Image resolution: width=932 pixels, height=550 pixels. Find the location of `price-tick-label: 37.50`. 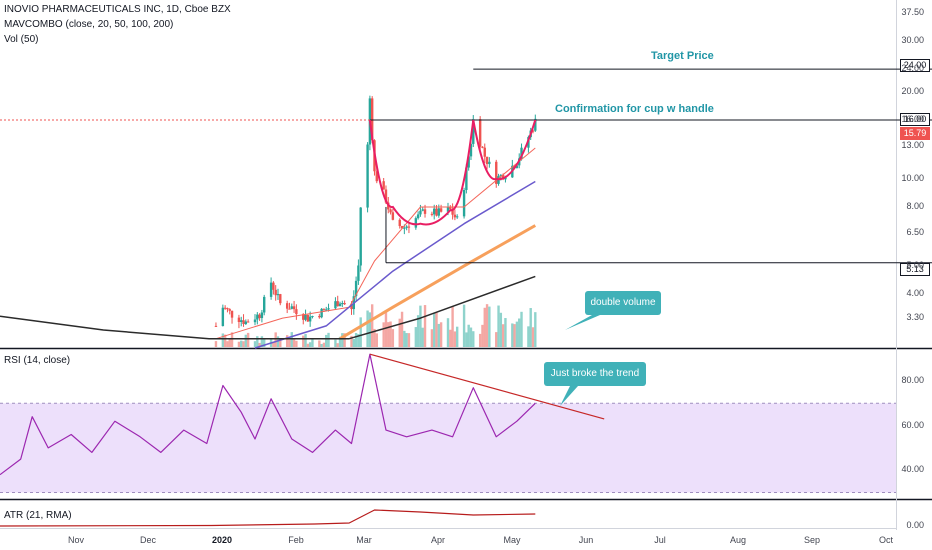

price-tick-label: 37.50 is located at coordinates (912, 12).